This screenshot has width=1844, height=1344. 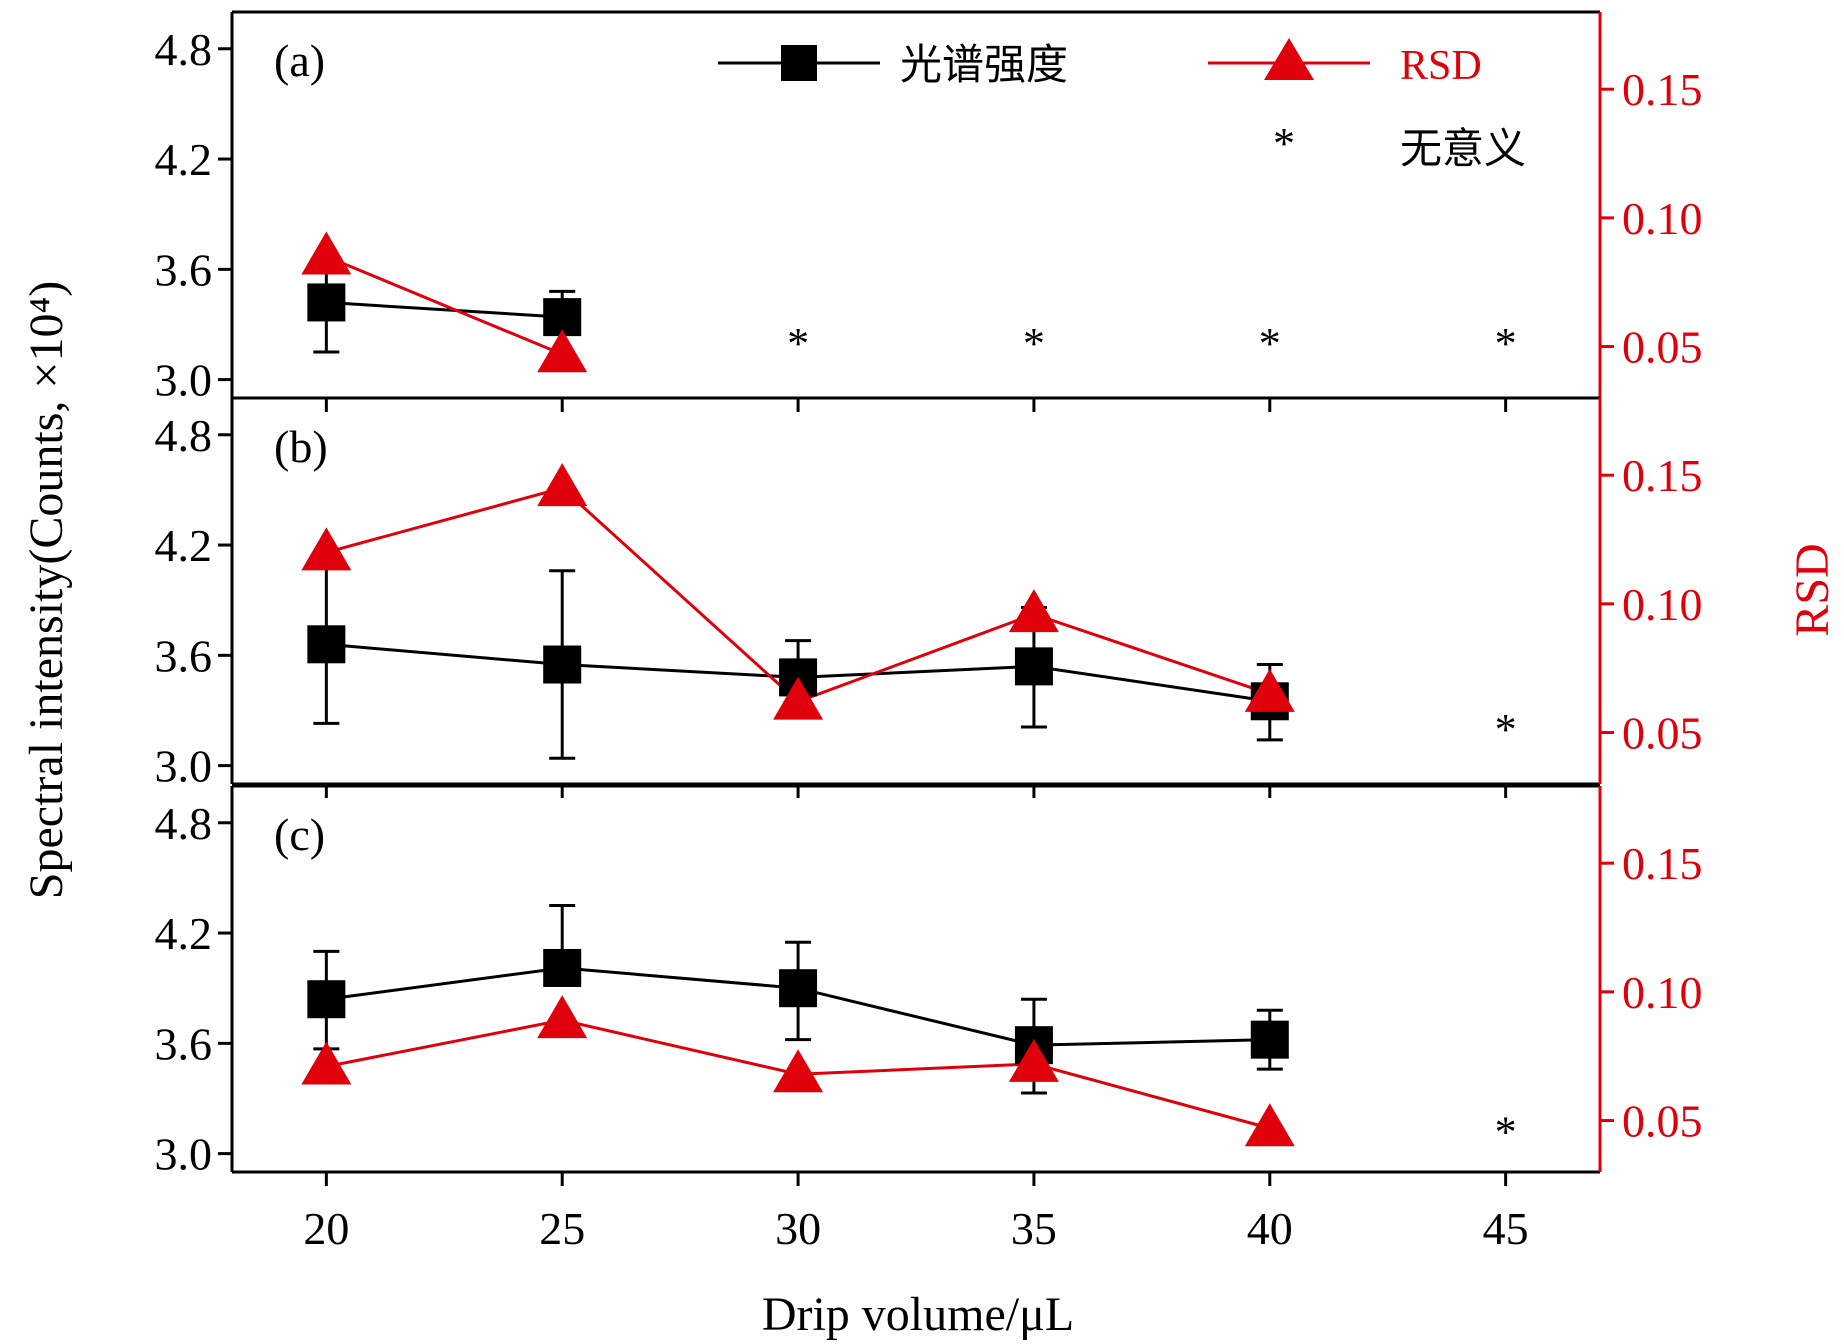 What do you see at coordinates (1122, 105) in the screenshot?
I see `legend: 光谱强度 RSD * 无意义` at bounding box center [1122, 105].